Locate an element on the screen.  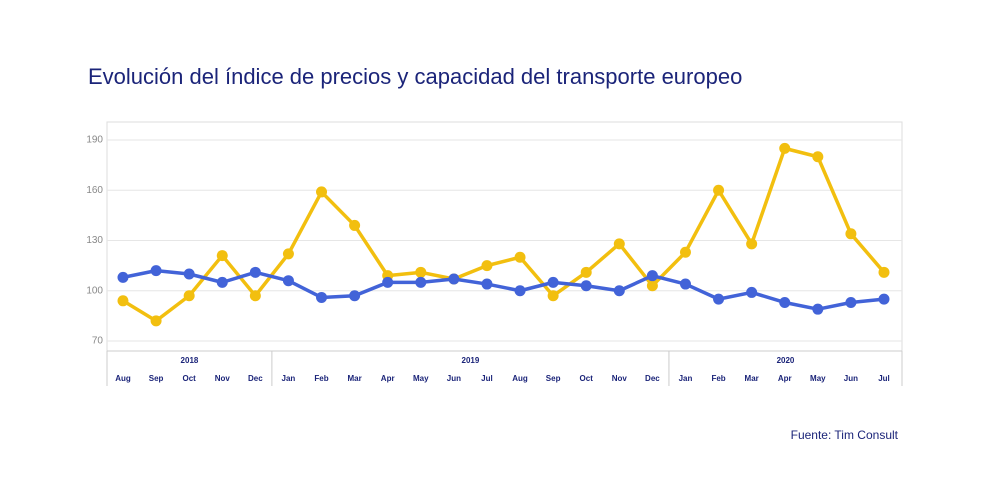
x-group-label: 2018 is located at coordinates (190, 360).